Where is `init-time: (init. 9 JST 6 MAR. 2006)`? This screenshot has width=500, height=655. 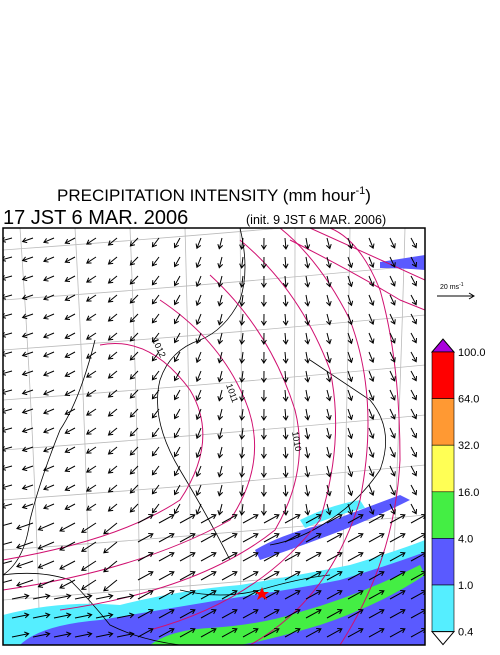
init-time: (init. 9 JST 6 MAR. 2006) is located at coordinates (316, 220).